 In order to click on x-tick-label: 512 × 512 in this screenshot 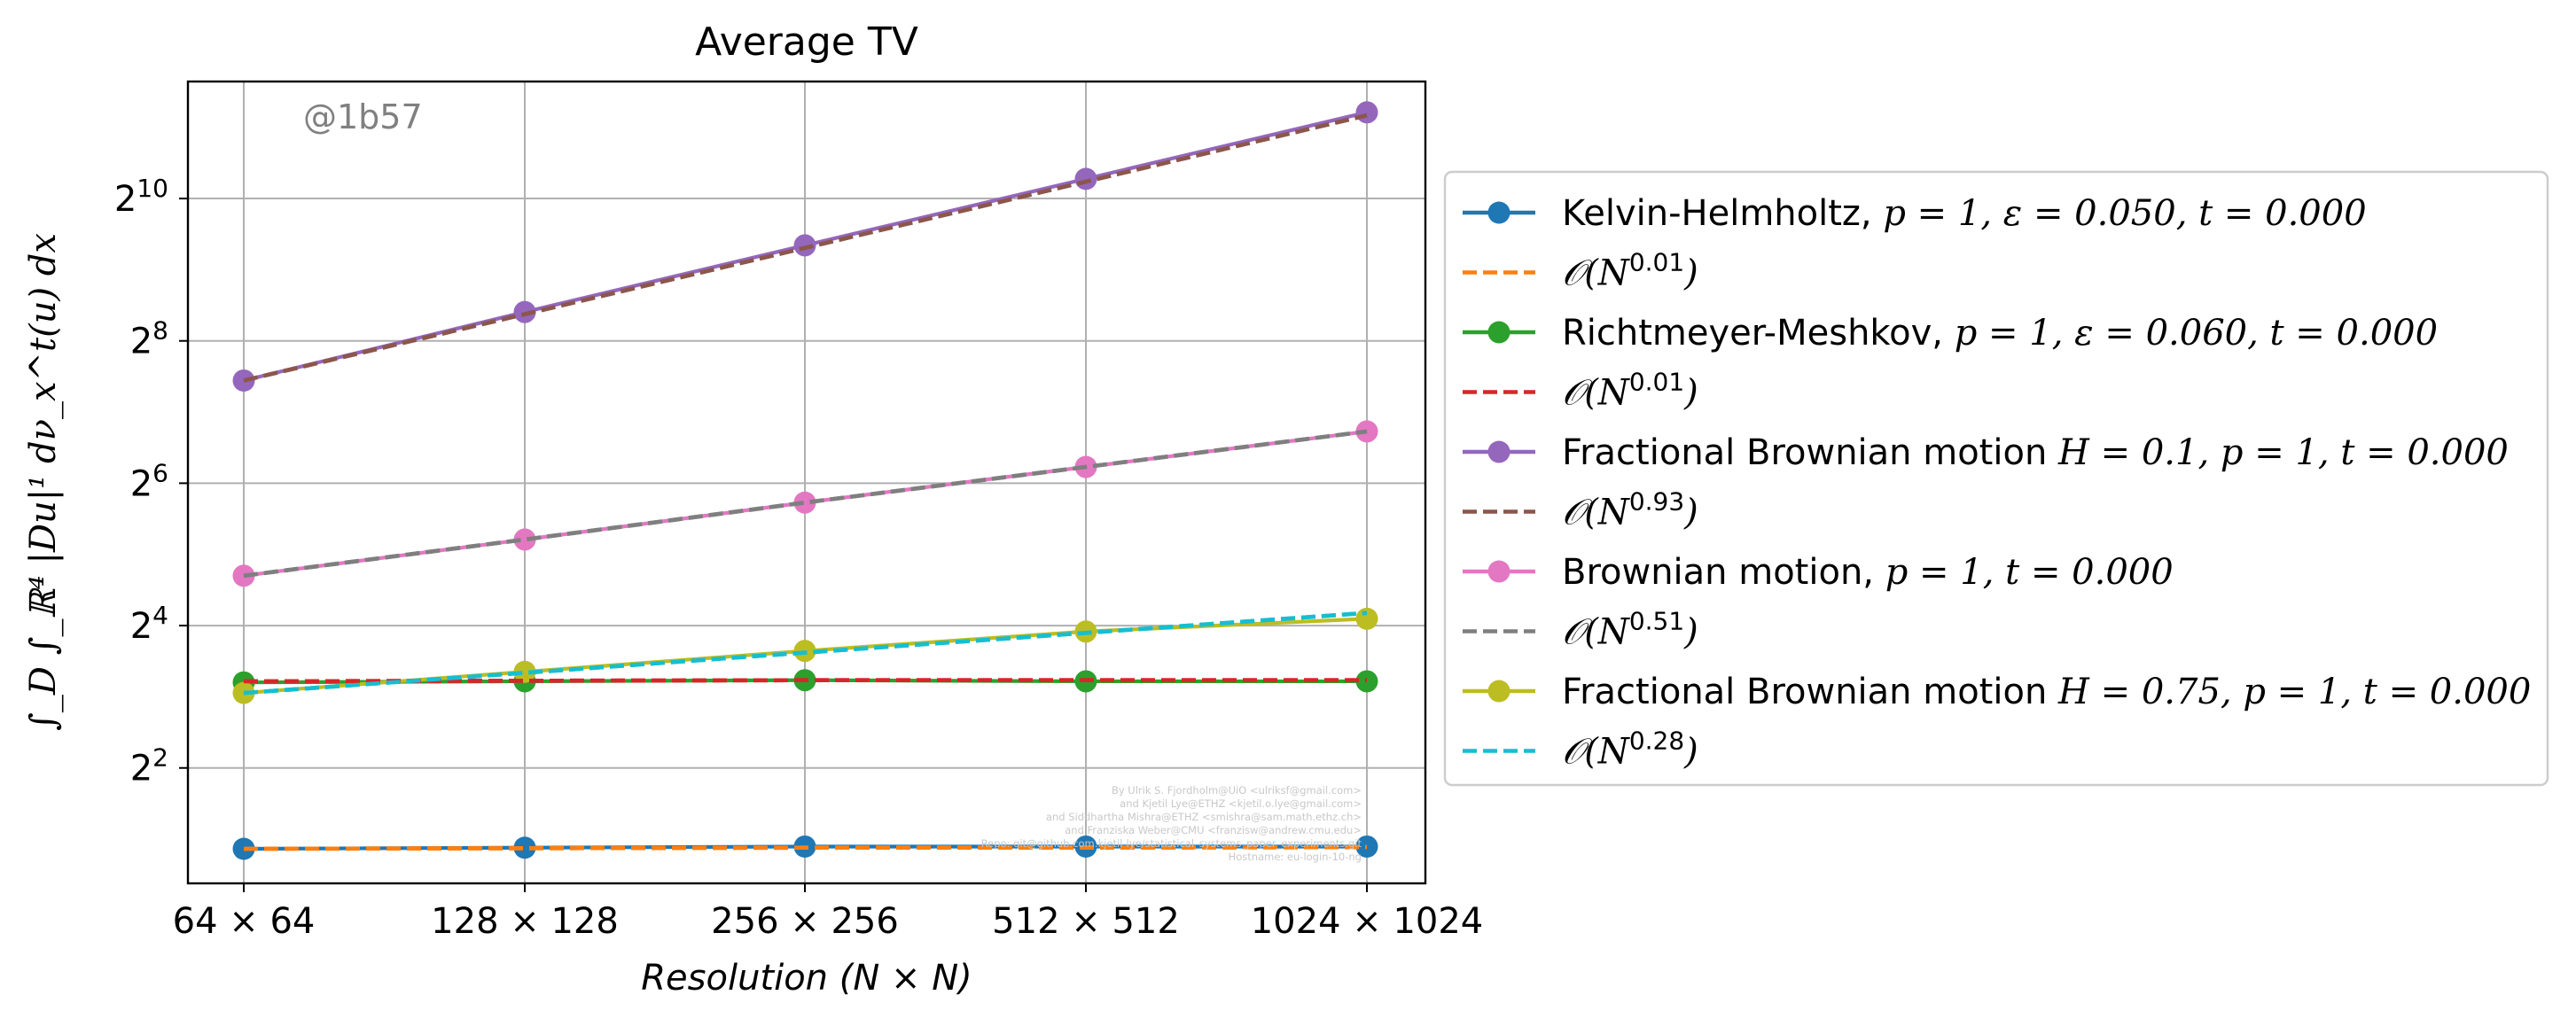, I will do `click(1086, 922)`.